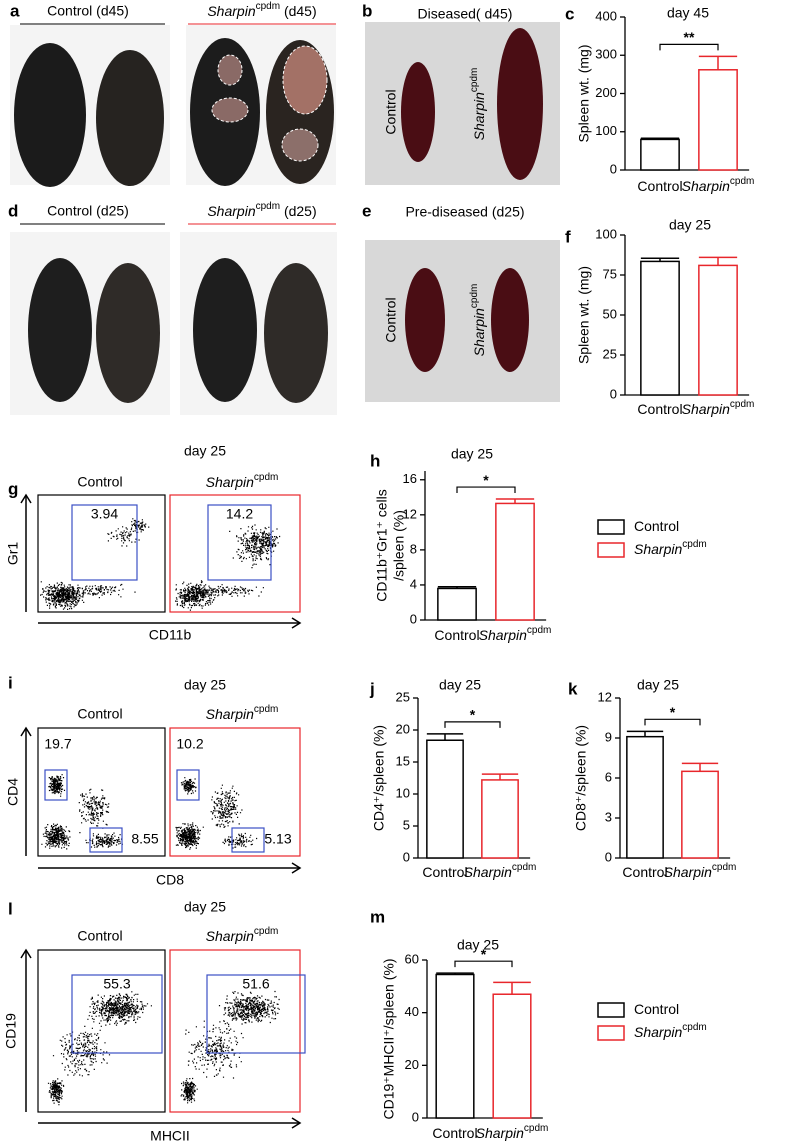 This screenshot has width=787, height=1148. I want to click on y-tick-label: 100, so click(606, 233).